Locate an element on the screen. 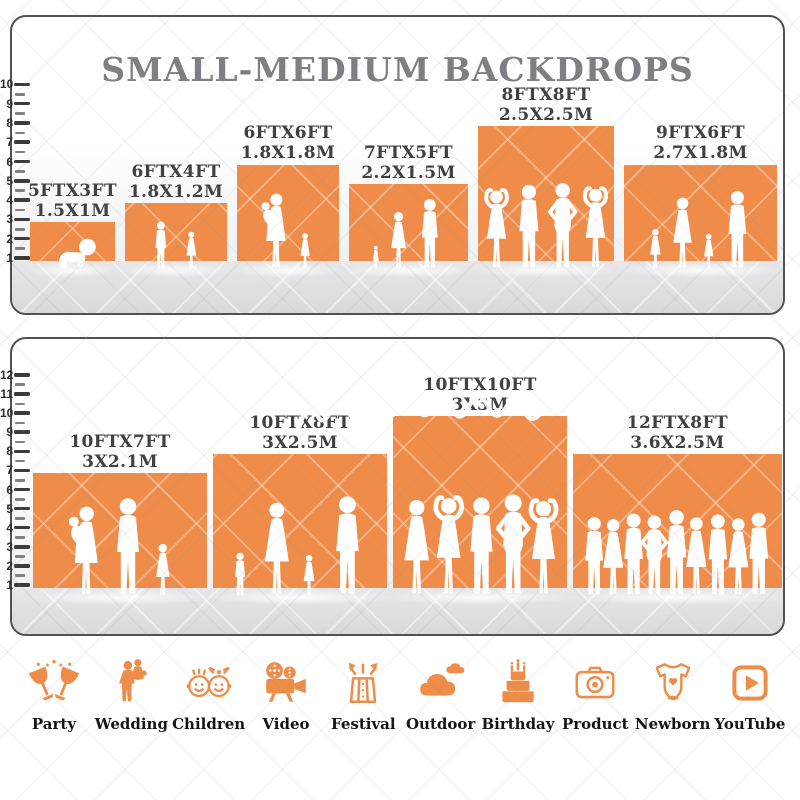  category-label: YouTube is located at coordinates (750, 724).